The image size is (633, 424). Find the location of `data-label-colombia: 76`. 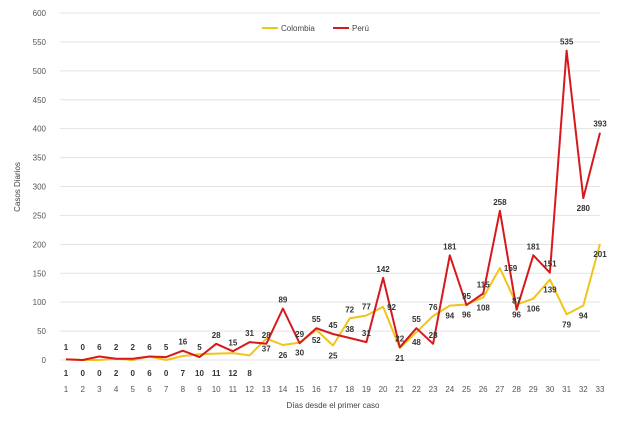

data-label-colombia: 76 is located at coordinates (433, 307).